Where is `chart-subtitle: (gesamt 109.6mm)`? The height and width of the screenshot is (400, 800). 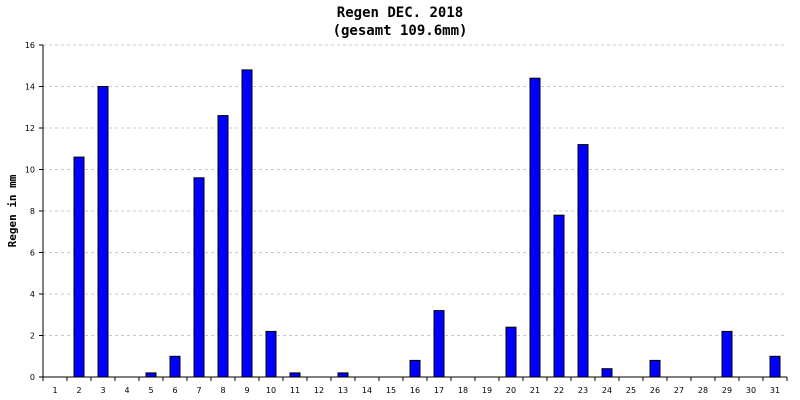
chart-subtitle: (gesamt 109.6mm) is located at coordinates (400, 31).